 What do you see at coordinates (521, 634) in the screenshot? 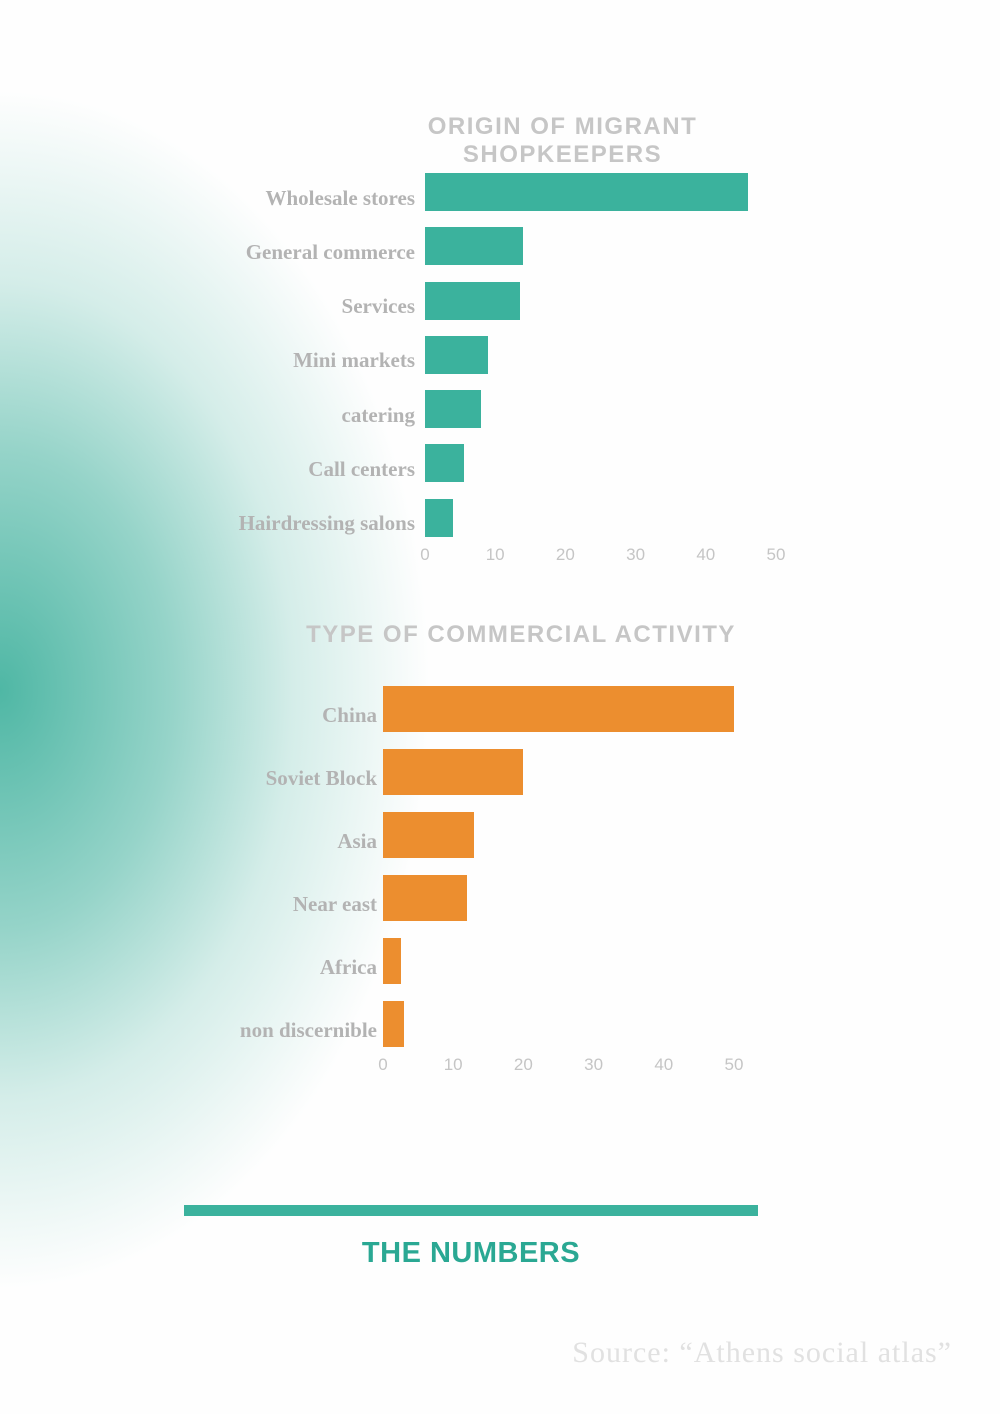
I see `chart-title: TYPE OF COMMERCIAL ACTIVITY` at bounding box center [521, 634].